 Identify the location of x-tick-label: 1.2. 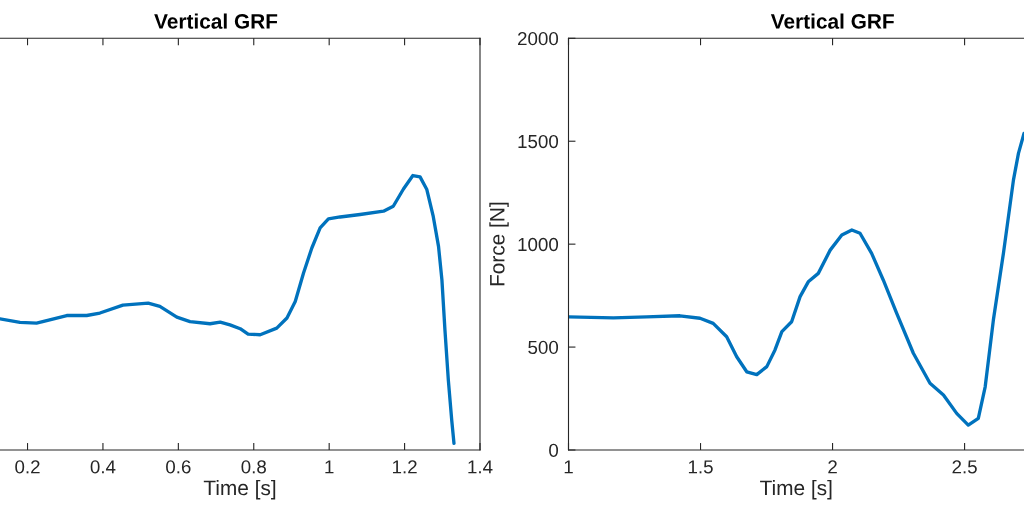
(404, 467).